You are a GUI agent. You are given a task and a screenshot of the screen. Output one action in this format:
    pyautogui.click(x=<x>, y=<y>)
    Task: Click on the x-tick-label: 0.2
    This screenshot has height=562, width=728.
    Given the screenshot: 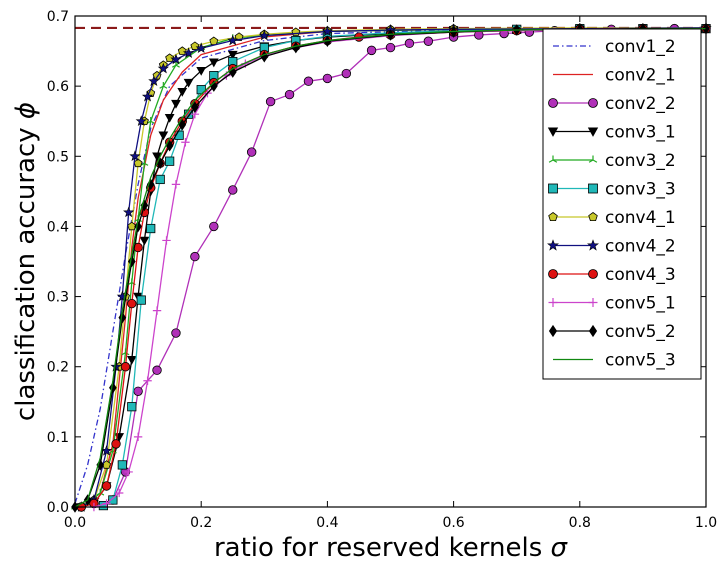 What is the action you would take?
    pyautogui.click(x=201, y=523)
    